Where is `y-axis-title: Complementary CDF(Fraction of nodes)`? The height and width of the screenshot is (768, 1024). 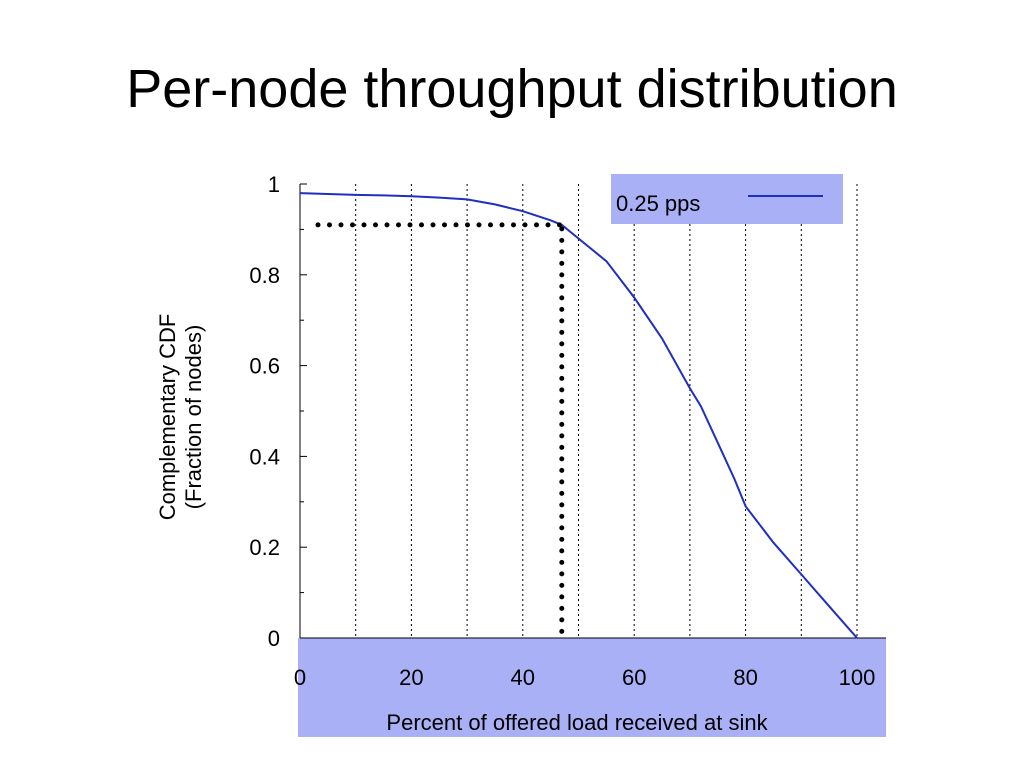 y-axis-title: Complementary CDF(Fraction of nodes) is located at coordinates (180, 417).